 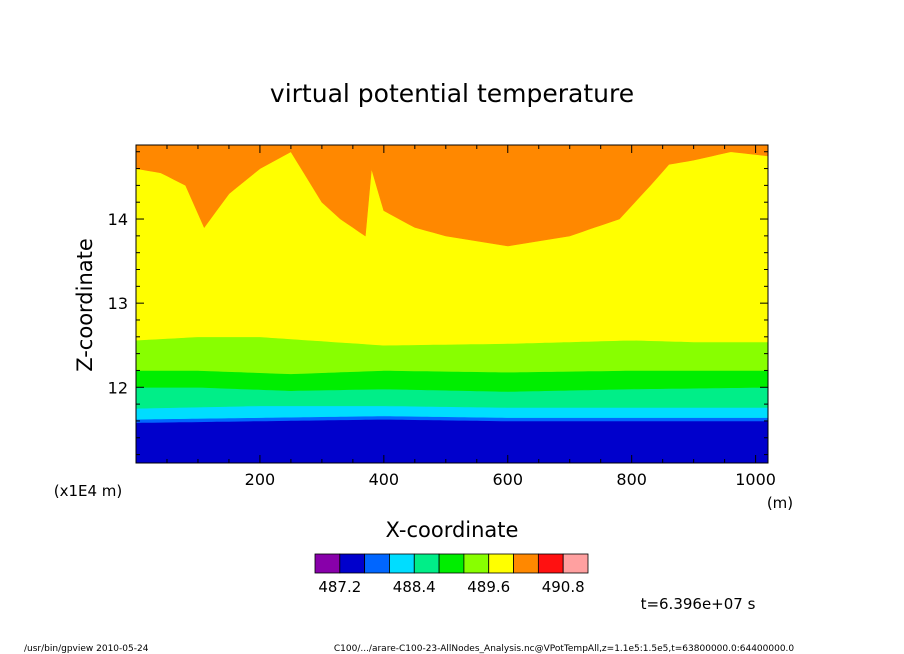 What do you see at coordinates (86, 649) in the screenshot?
I see `footer-left: /usr/bin/gpview 2010-05-24` at bounding box center [86, 649].